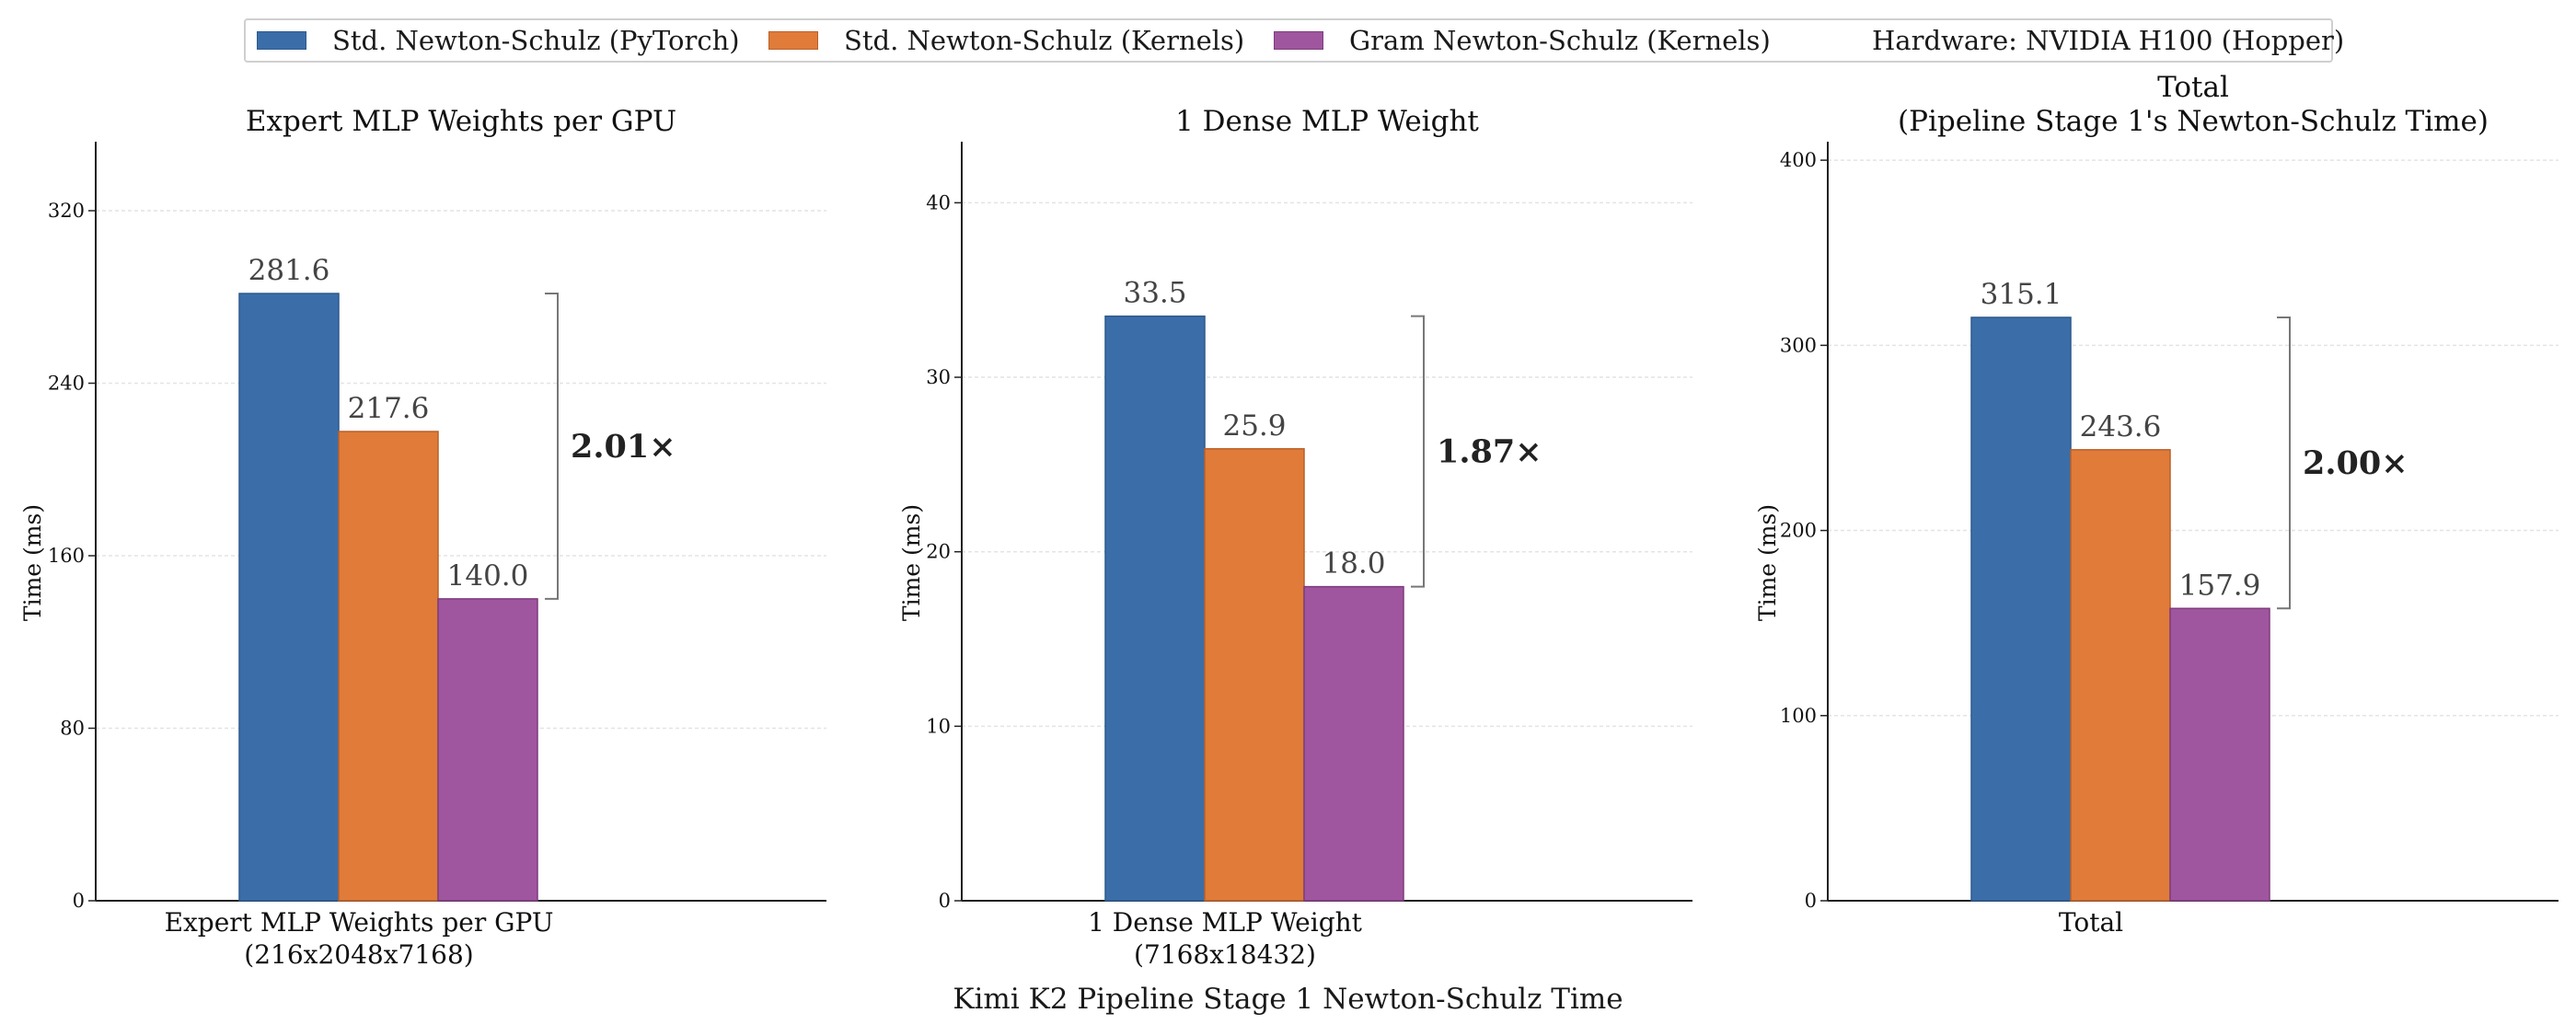 This screenshot has width=2576, height=1036. I want to click on panel2-ytick-label: 10, so click(939, 726).